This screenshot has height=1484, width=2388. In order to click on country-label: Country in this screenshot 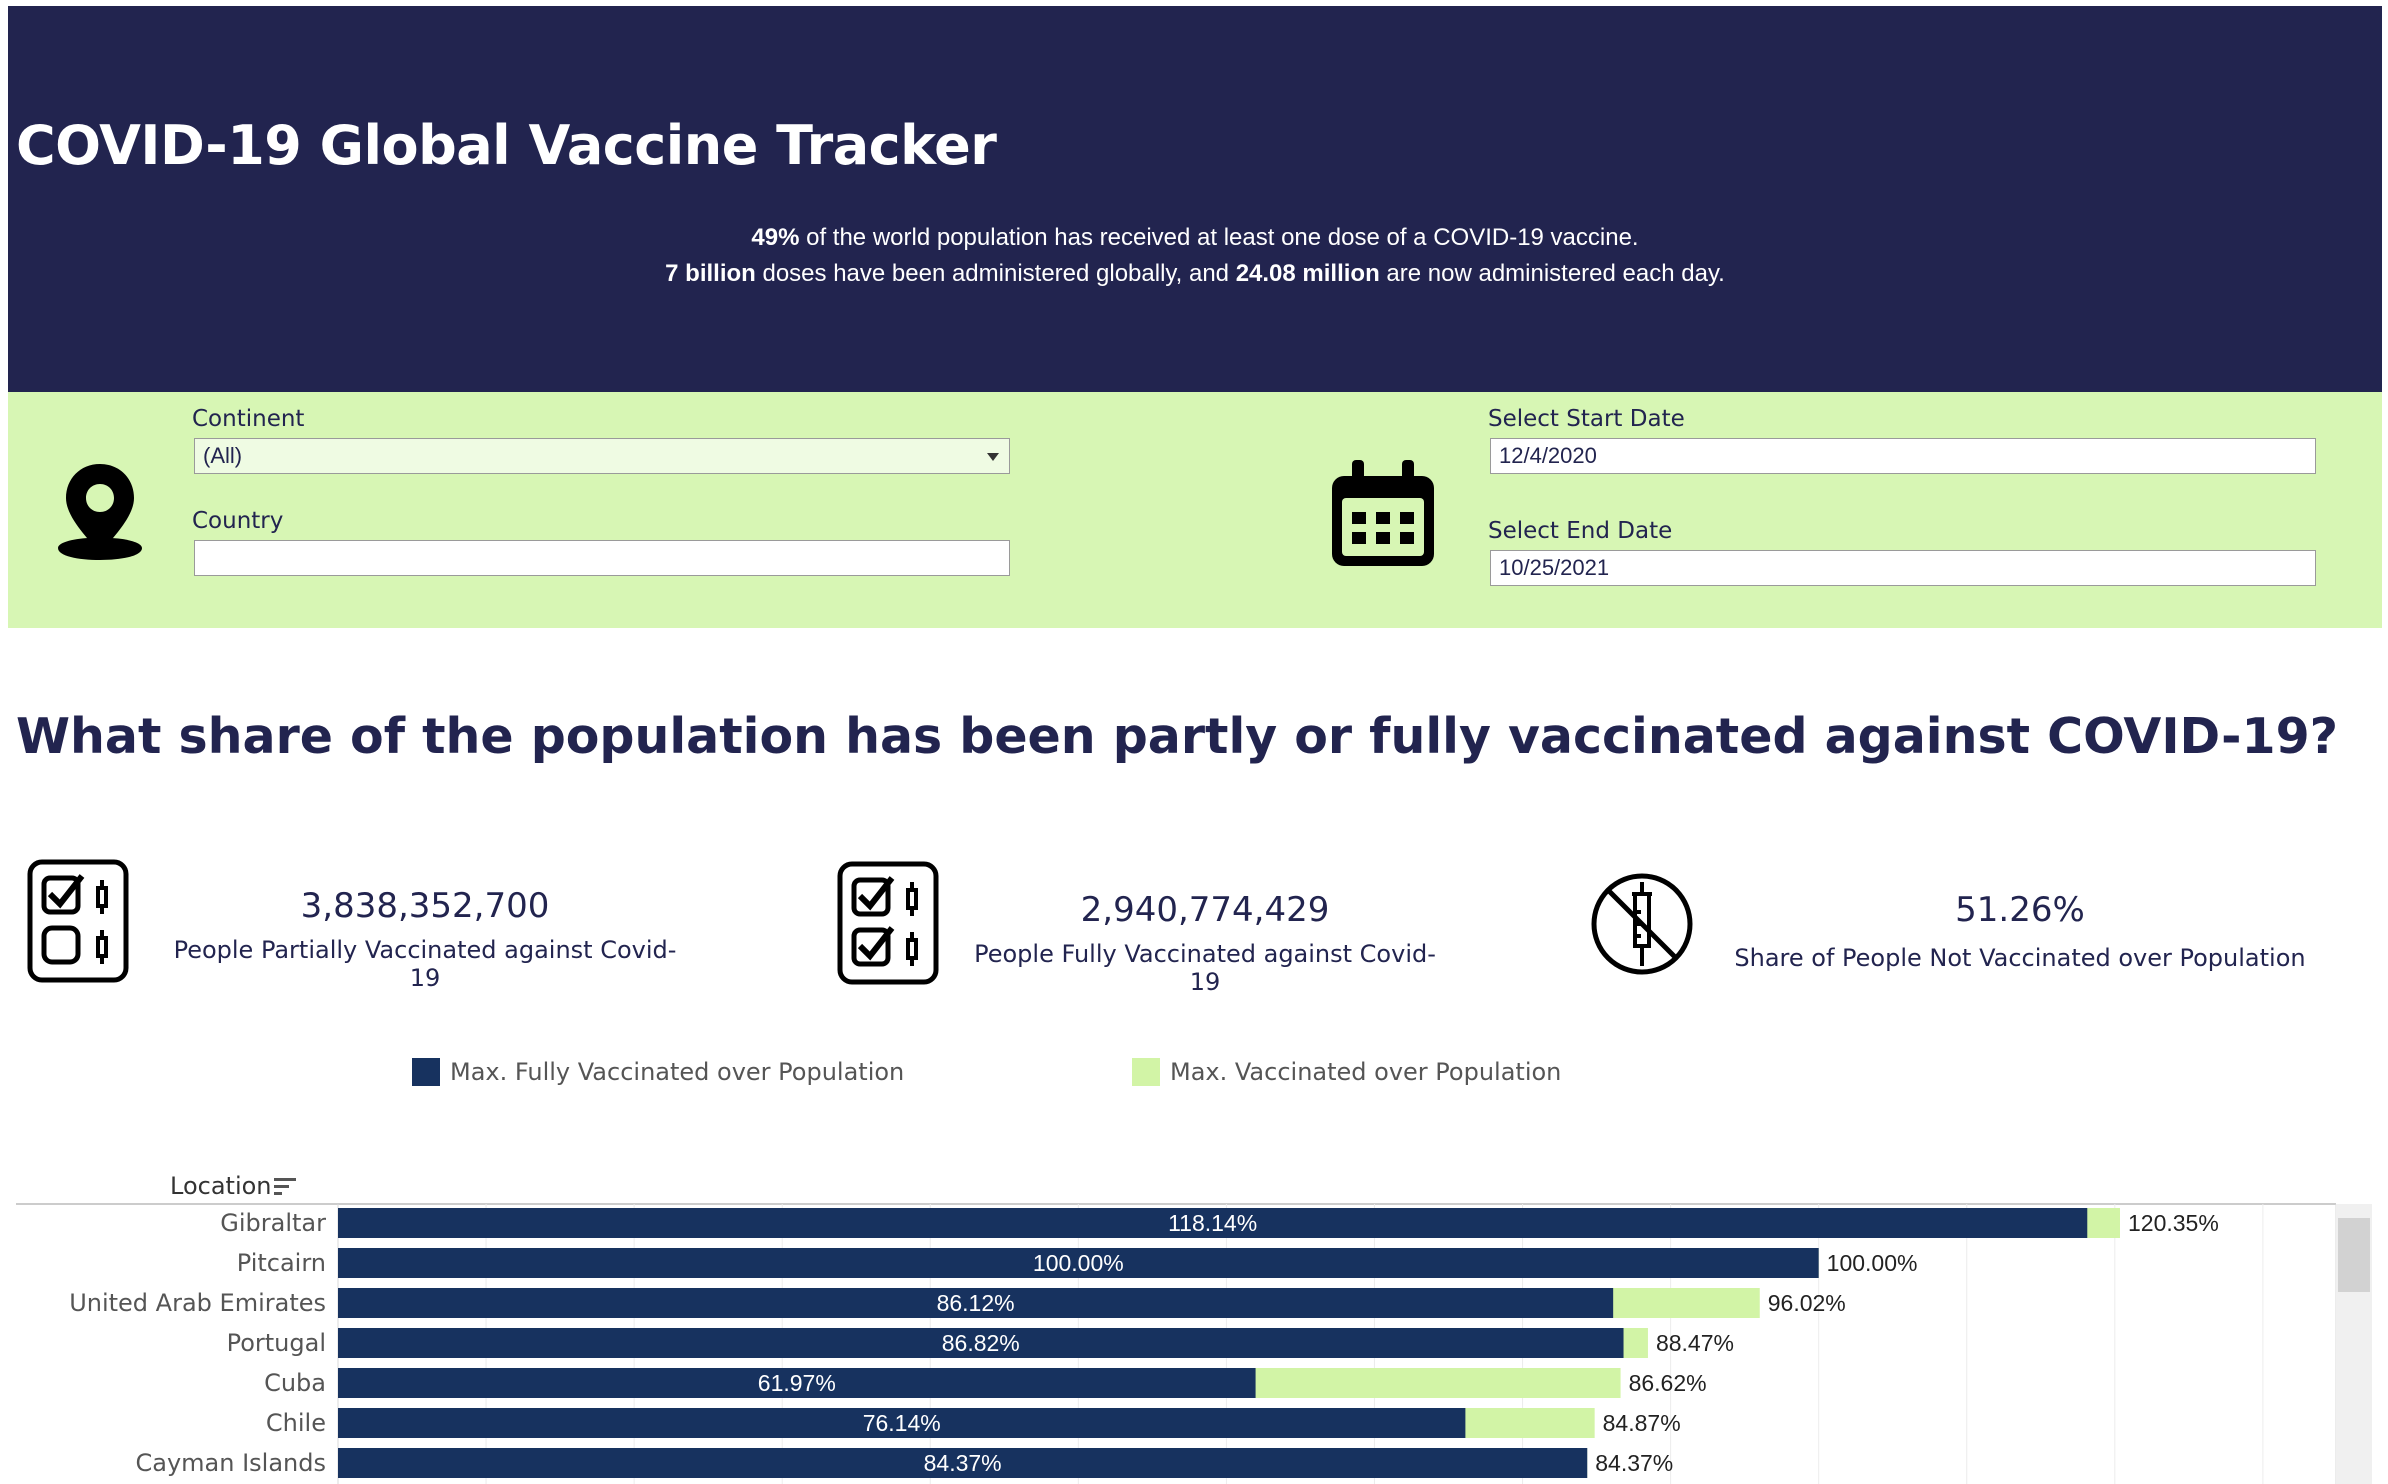, I will do `click(238, 521)`.